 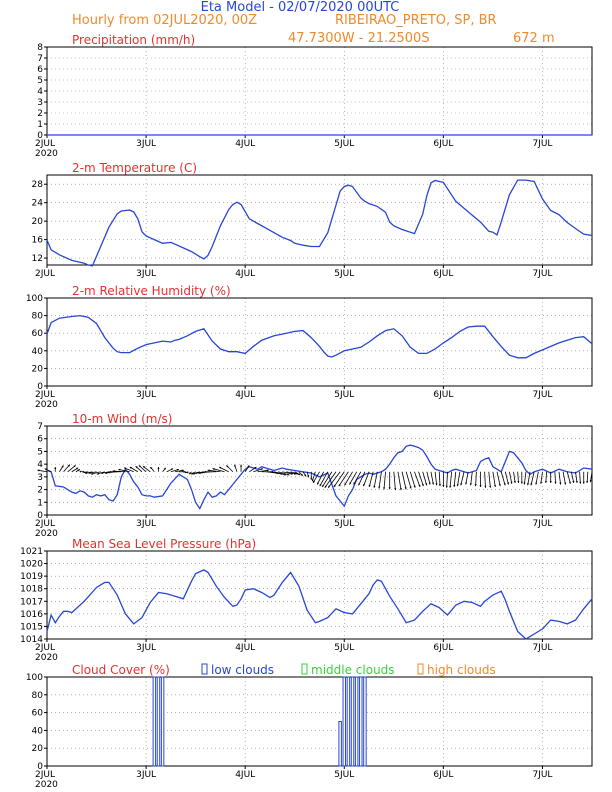 What do you see at coordinates (319, 342) in the screenshot?
I see `rh-frame` at bounding box center [319, 342].